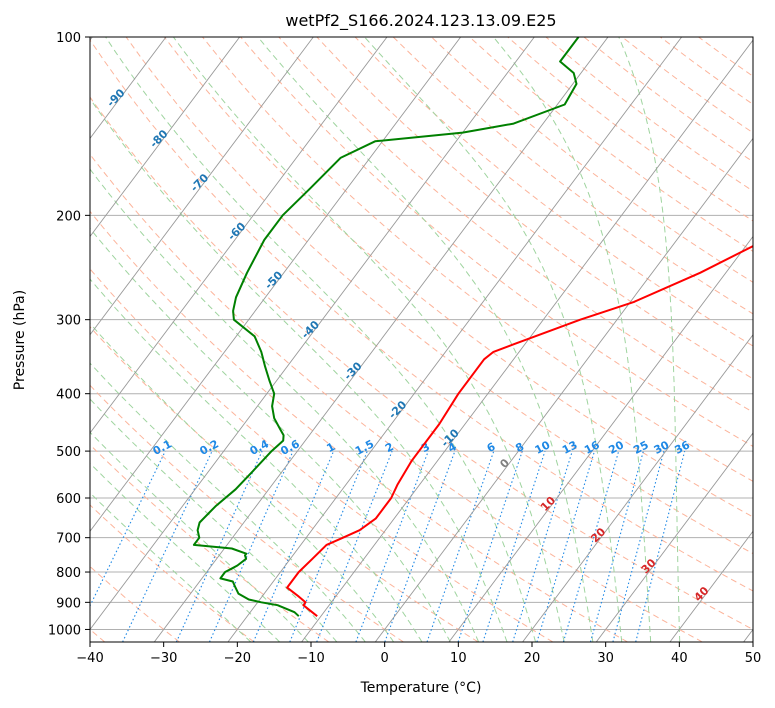 The height and width of the screenshot is (708, 775). What do you see at coordinates (385, 658) in the screenshot?
I see `x-tick-label: 0` at bounding box center [385, 658].